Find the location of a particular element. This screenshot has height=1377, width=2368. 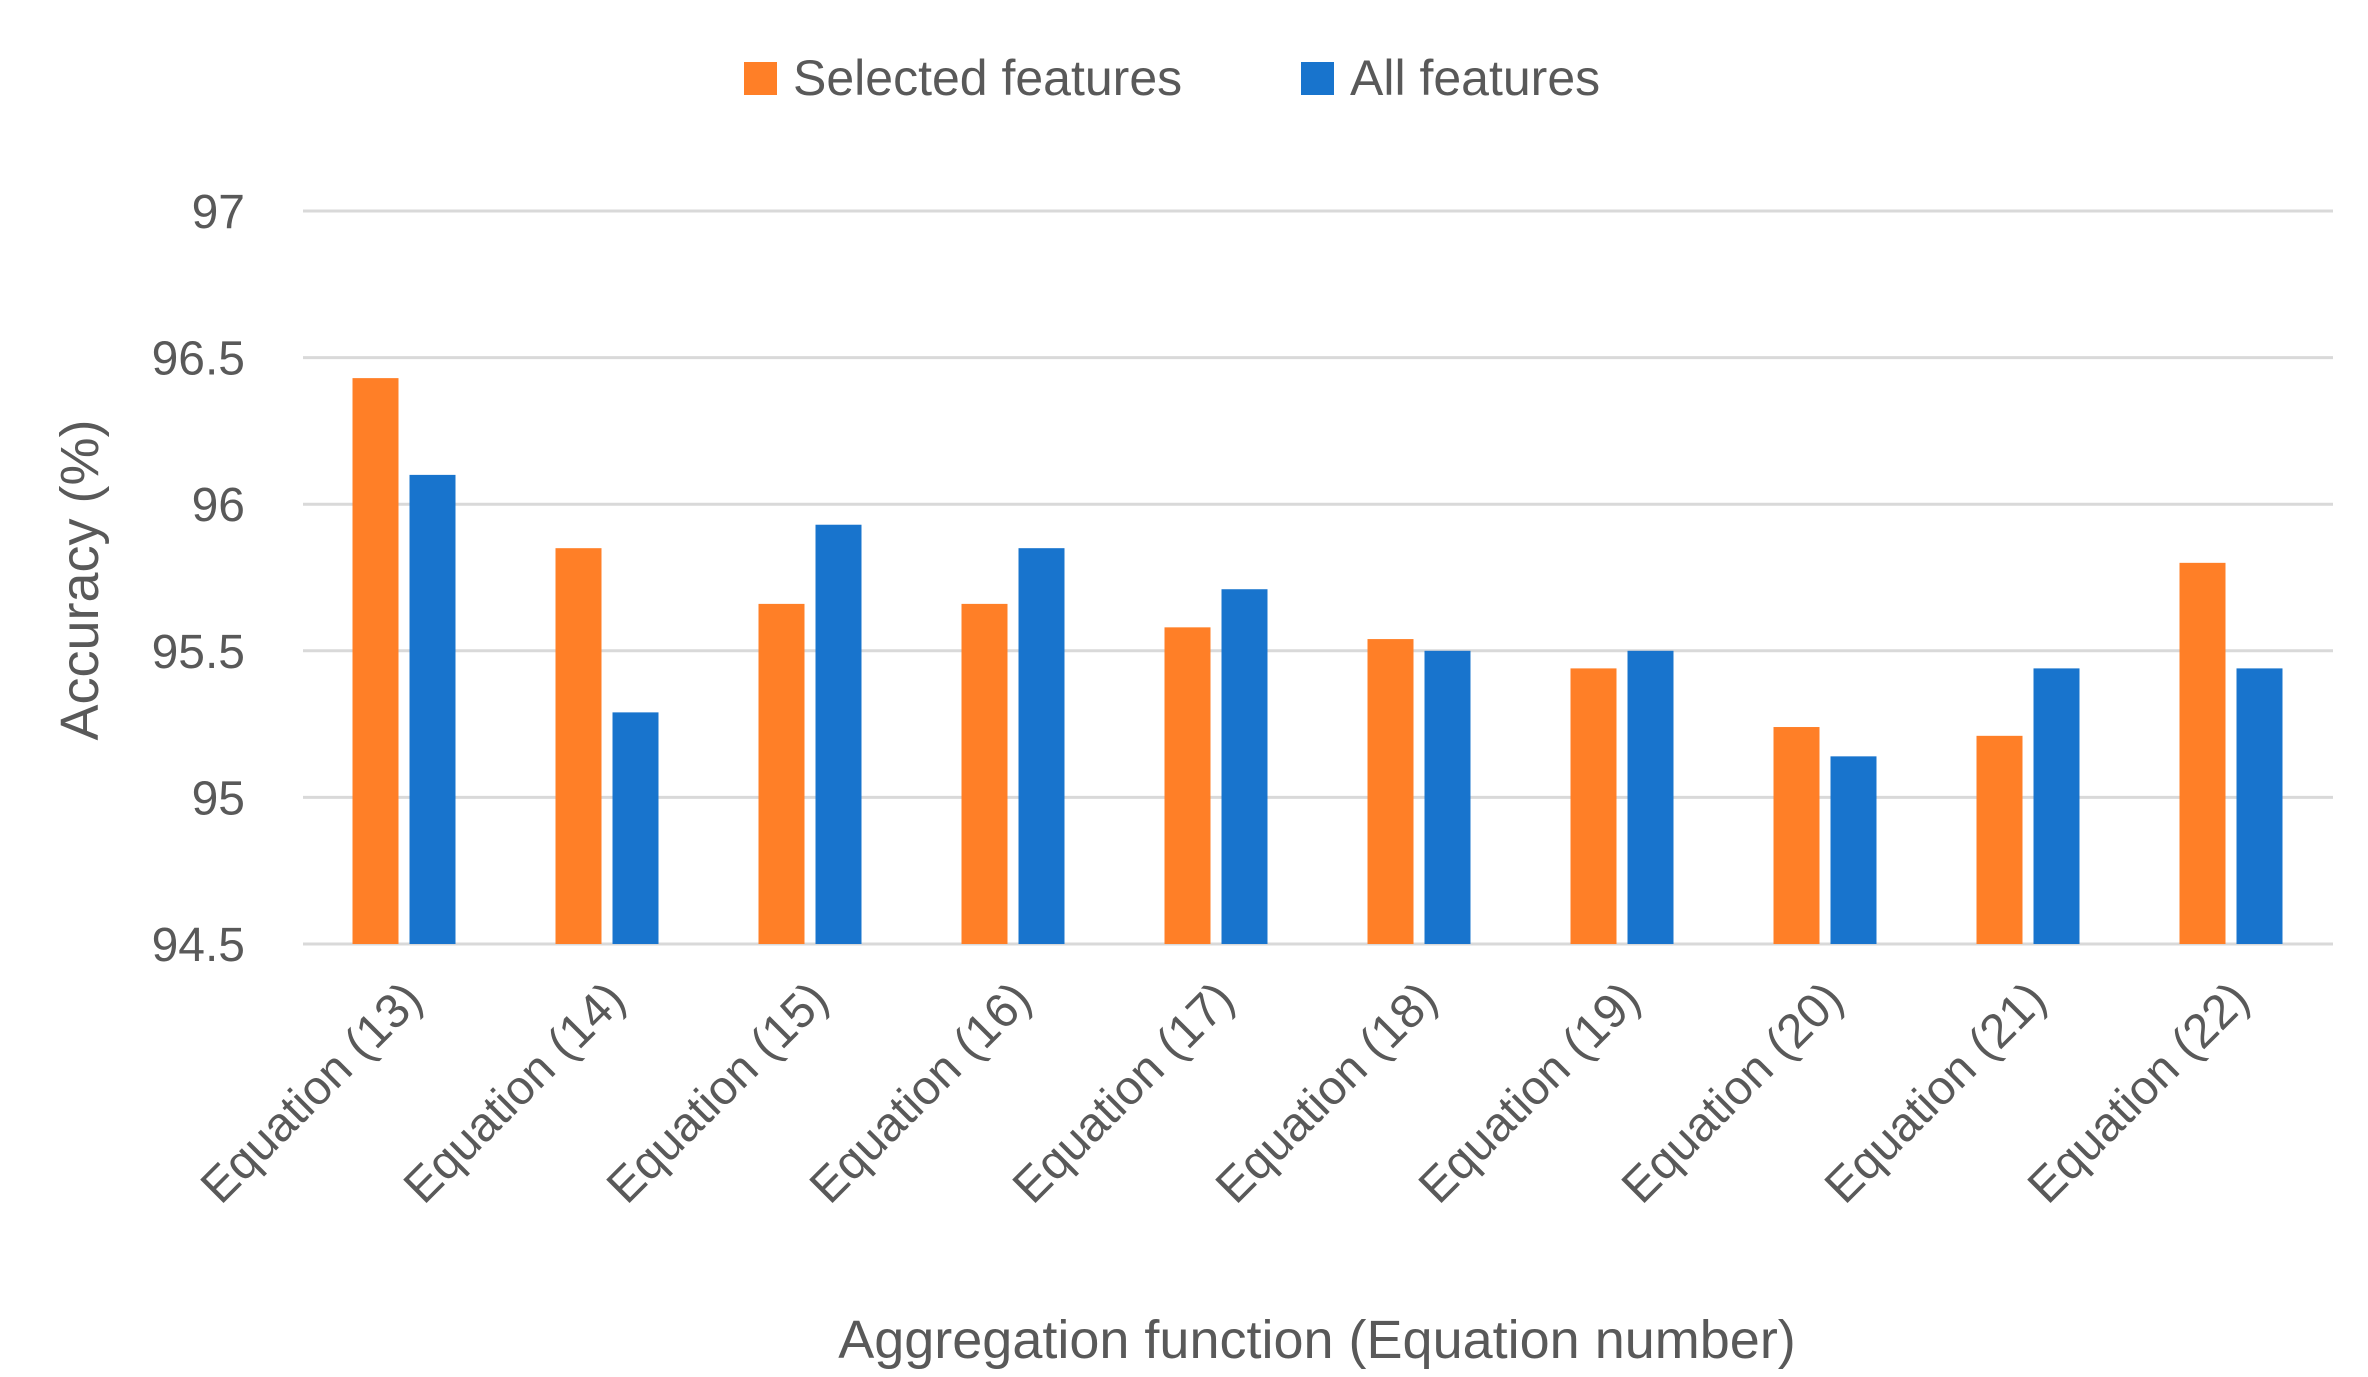

y-tick-label: 96 is located at coordinates (218, 505).